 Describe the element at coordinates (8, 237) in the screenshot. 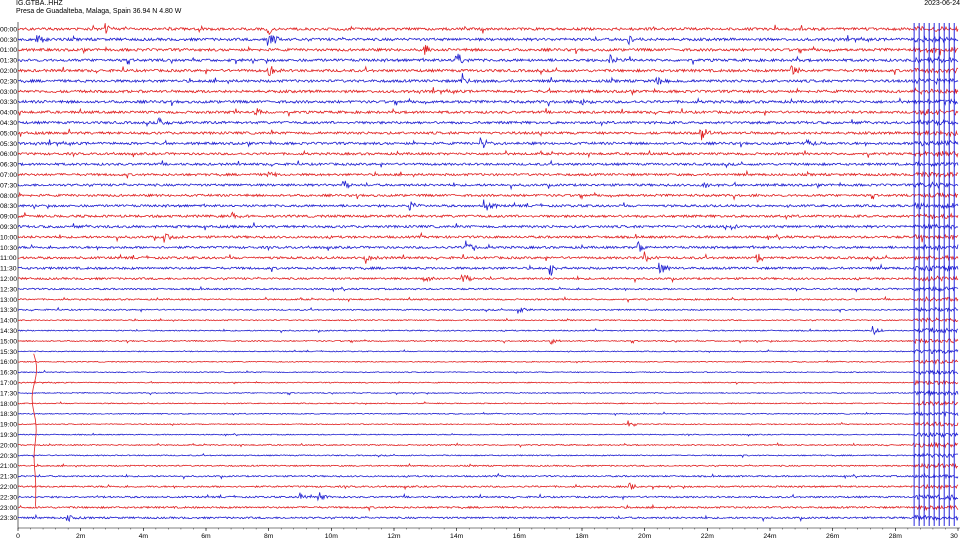

I see `row-label: 10:00` at that location.